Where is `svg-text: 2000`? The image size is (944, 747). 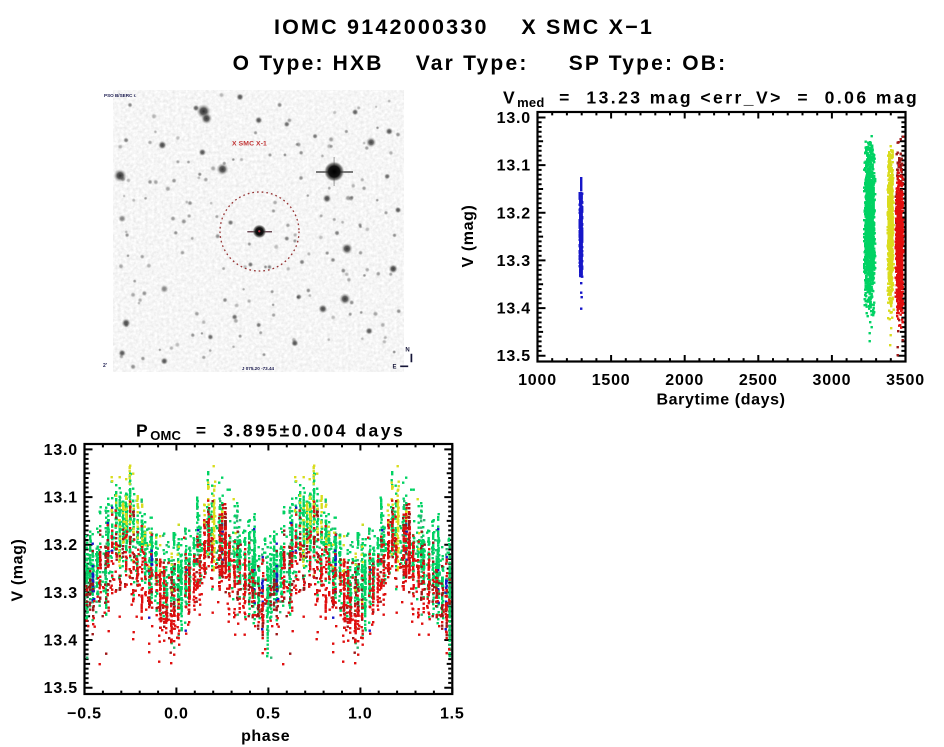 svg-text: 2000 is located at coordinates (684, 380).